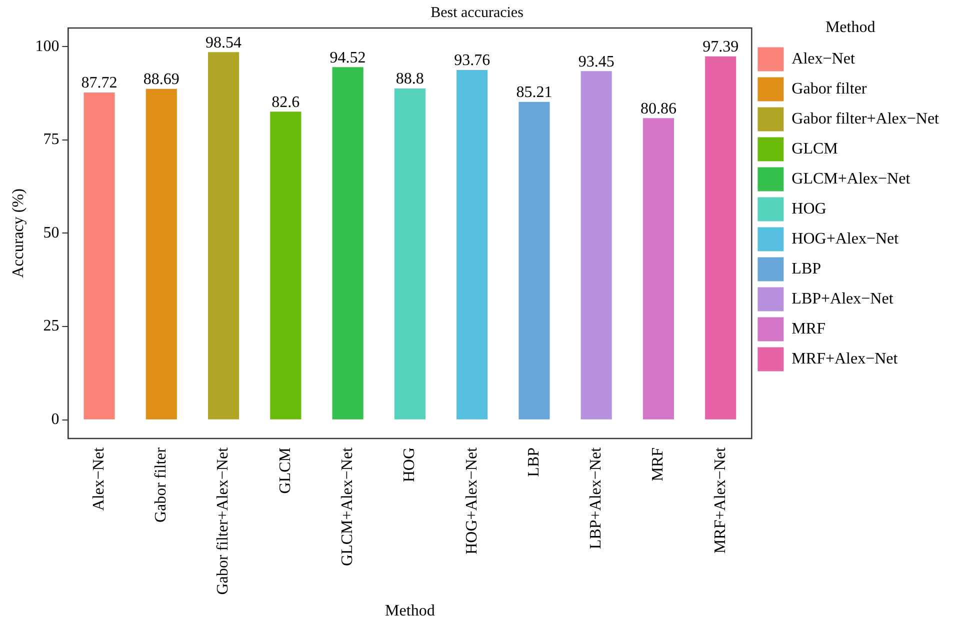 The height and width of the screenshot is (625, 979). What do you see at coordinates (477, 12) in the screenshot?
I see `chart-title: Best accuracies` at bounding box center [477, 12].